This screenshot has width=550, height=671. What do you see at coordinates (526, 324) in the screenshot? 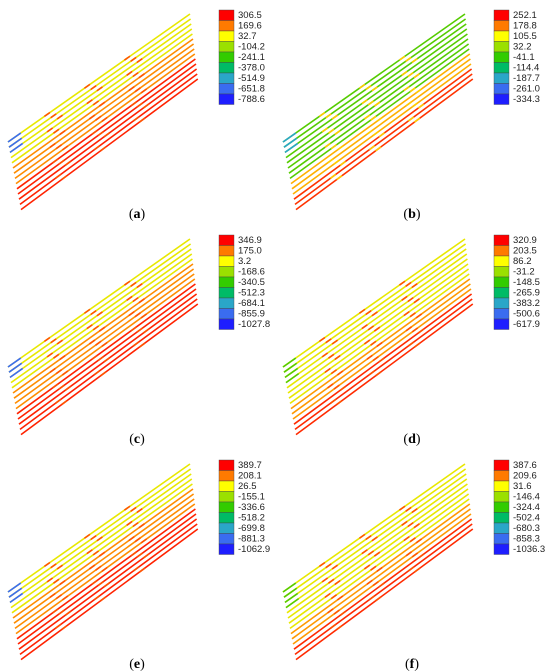
I see `legend-value: -617.9` at bounding box center [526, 324].